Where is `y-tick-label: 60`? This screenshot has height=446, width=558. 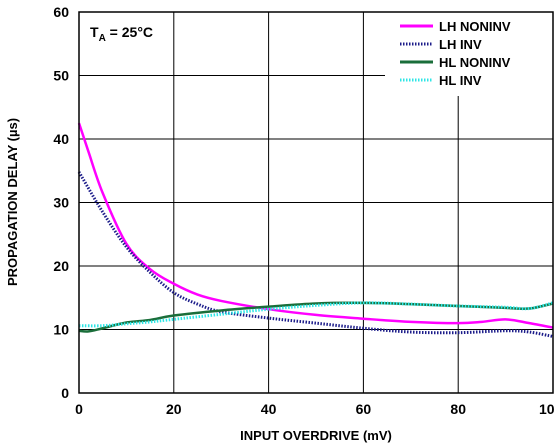
y-tick-label: 60 is located at coordinates (61, 12).